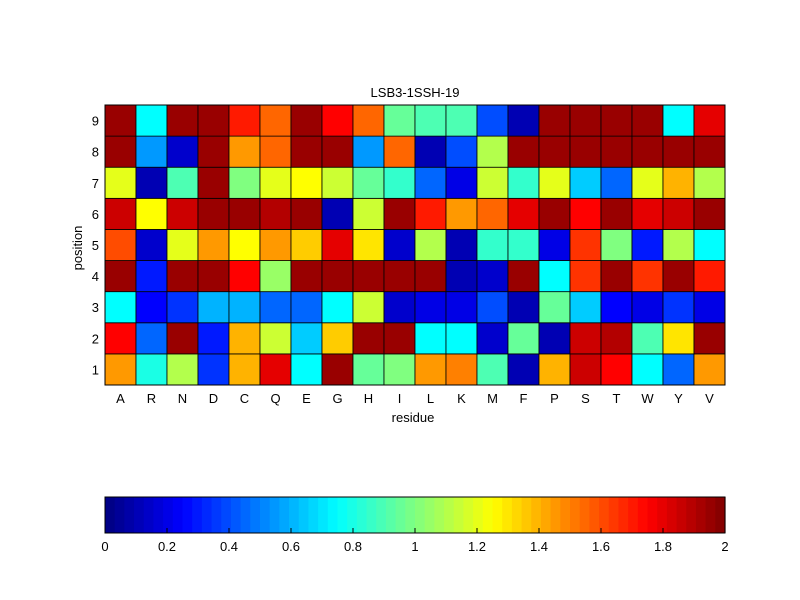 Image resolution: width=800 pixels, height=600 pixels. What do you see at coordinates (104, 546) in the screenshot?
I see `colorbar-tick-label: 0` at bounding box center [104, 546].